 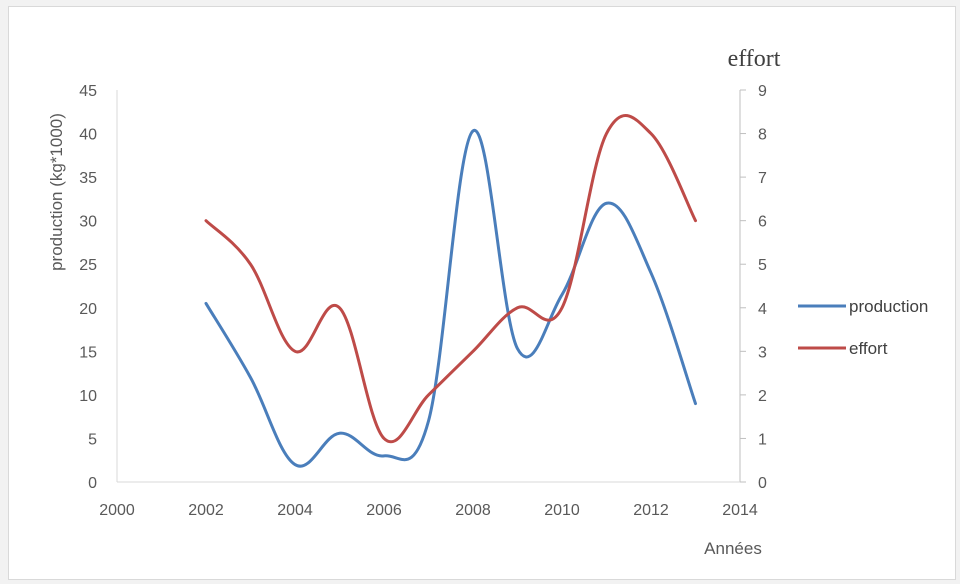 What do you see at coordinates (88, 396) in the screenshot?
I see `left-tick-label: 10` at bounding box center [88, 396].